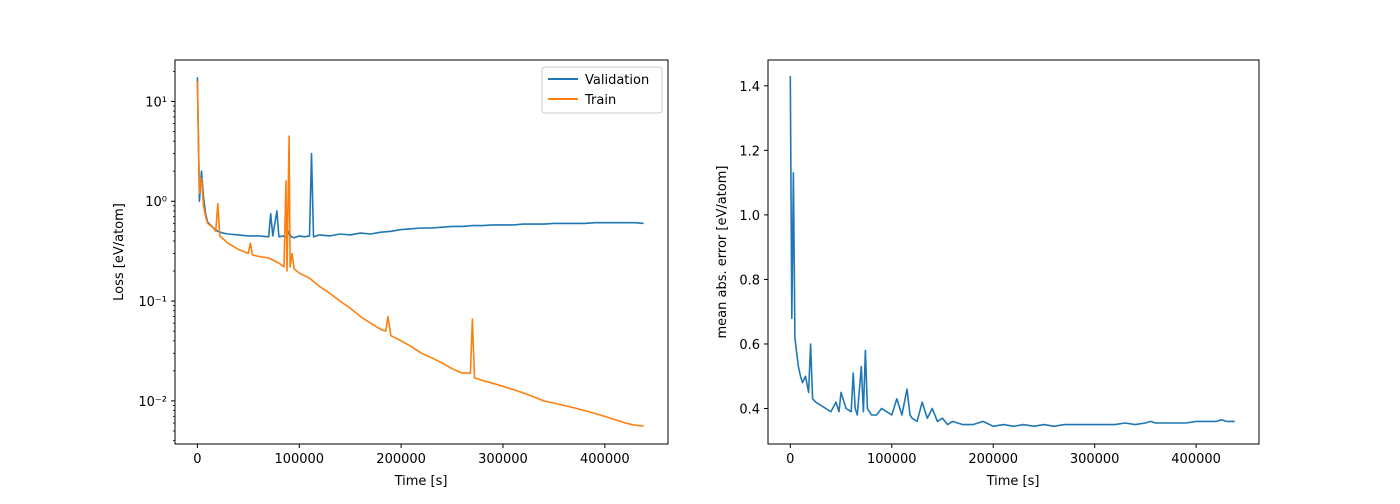 The height and width of the screenshot is (504, 1400). Describe the element at coordinates (749, 410) in the screenshot. I see `mae-y-tick-label: 0.4` at that location.